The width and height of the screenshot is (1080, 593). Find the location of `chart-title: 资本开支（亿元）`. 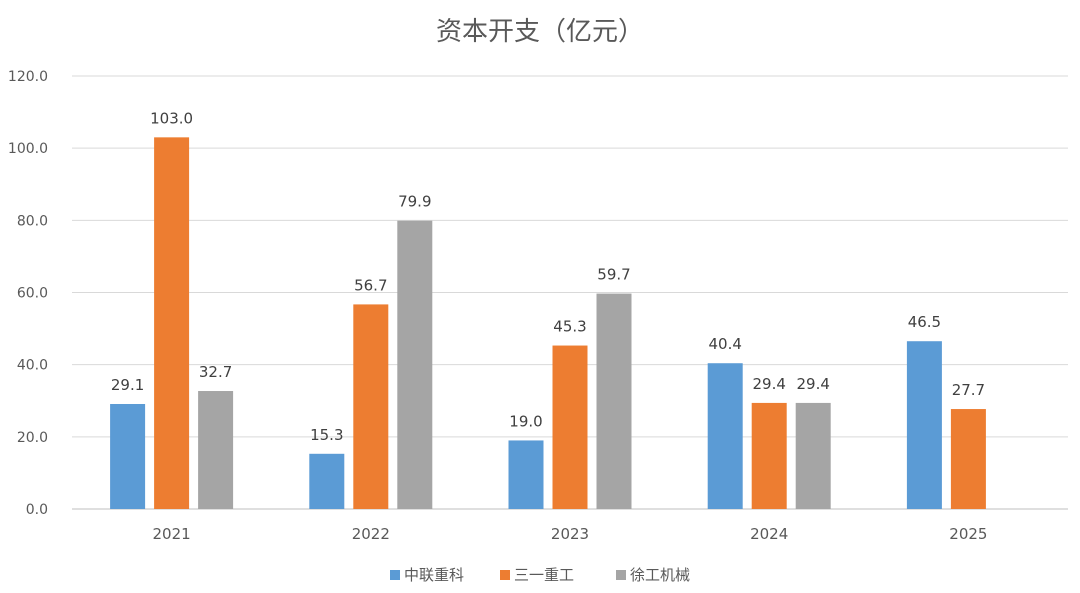

chart-title: 资本开支（亿元） is located at coordinates (540, 32).